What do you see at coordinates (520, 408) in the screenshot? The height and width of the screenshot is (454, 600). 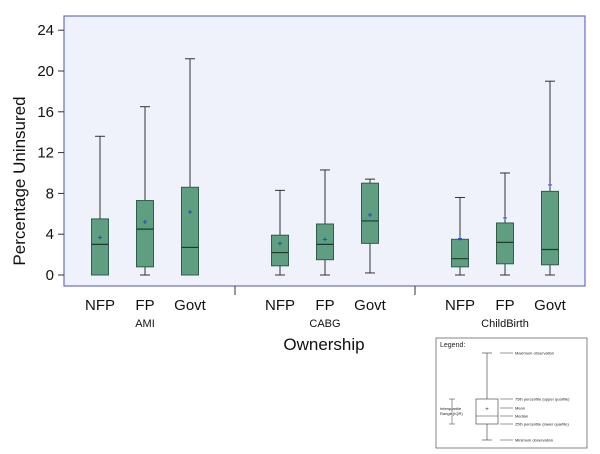 I see `legend-label-mean: Mean` at bounding box center [520, 408].